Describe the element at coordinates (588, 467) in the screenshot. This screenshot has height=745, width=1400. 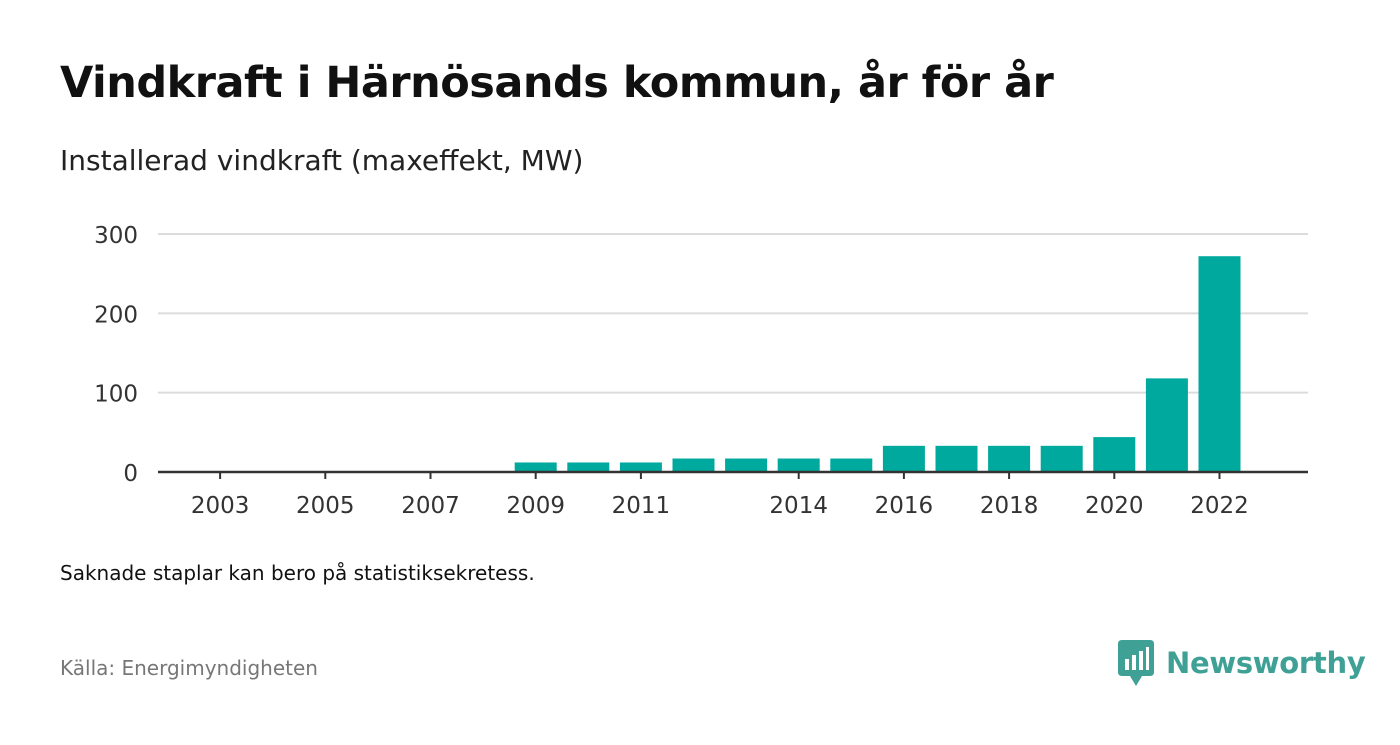
I see `bar-2010` at that location.